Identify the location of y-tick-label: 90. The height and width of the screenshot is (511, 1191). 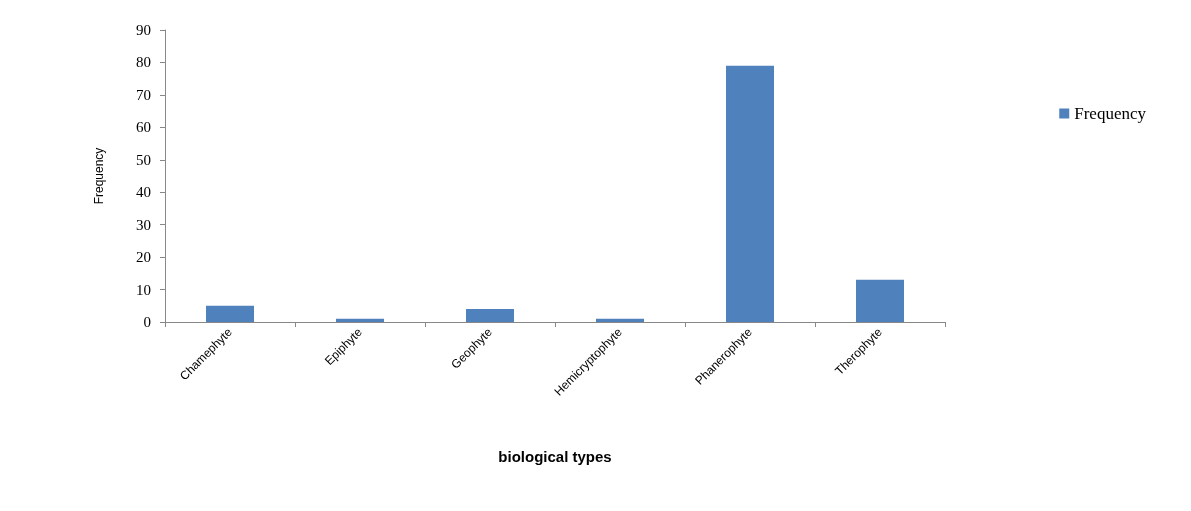
(143, 30).